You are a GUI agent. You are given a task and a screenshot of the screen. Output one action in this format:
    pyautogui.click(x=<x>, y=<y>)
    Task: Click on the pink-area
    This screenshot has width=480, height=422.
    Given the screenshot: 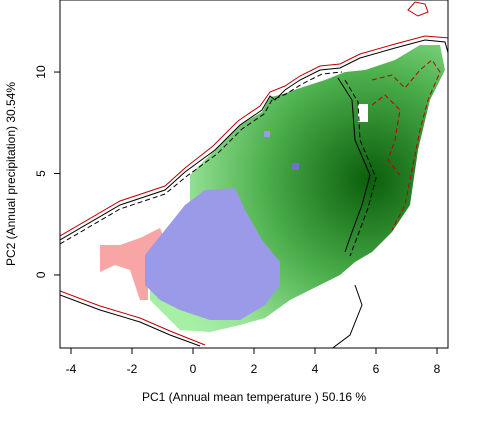 What is the action you would take?
    pyautogui.click(x=132, y=264)
    